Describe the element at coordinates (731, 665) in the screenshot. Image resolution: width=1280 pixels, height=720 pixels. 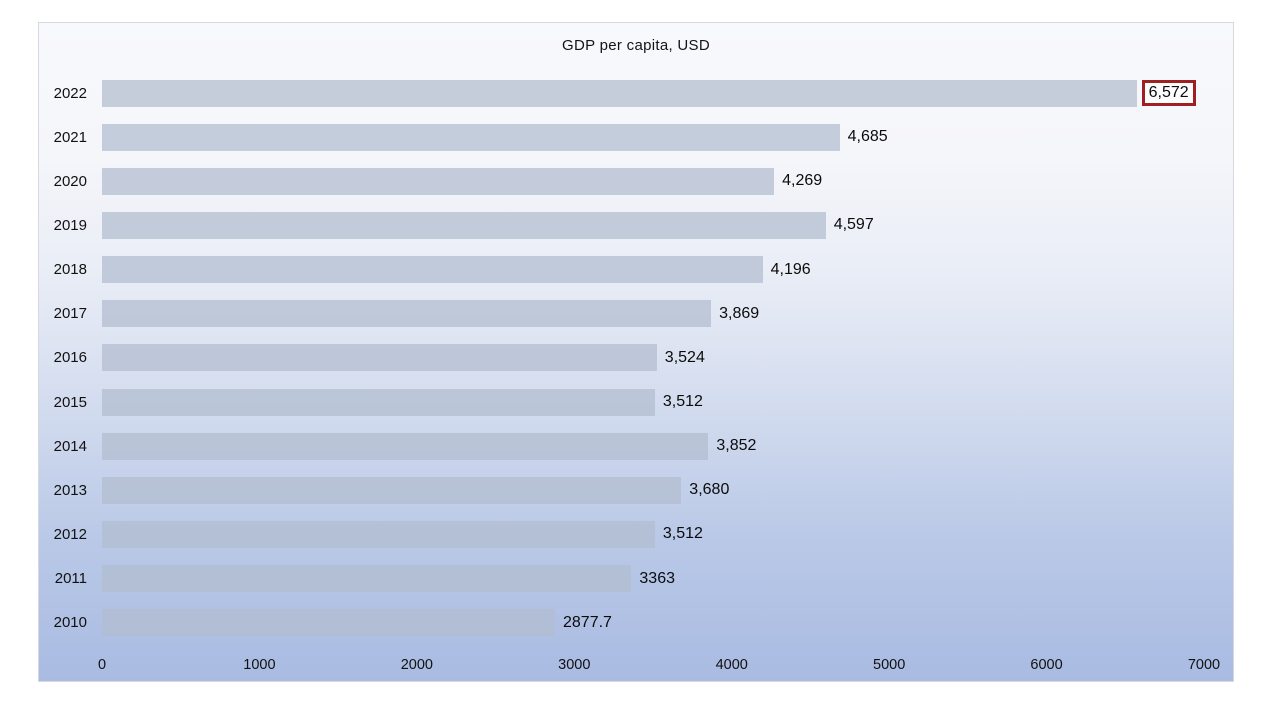
I see `x-axis-tick-label: 4000` at that location.